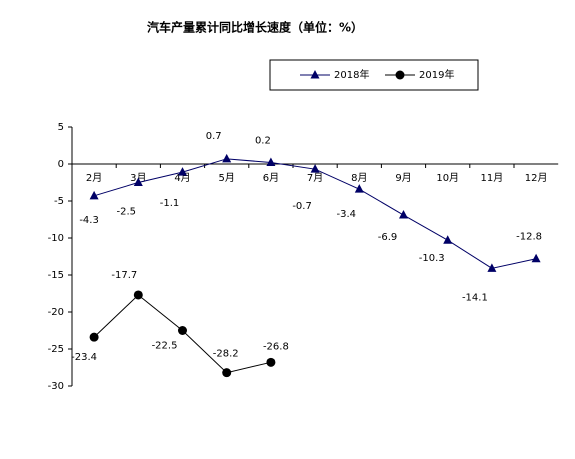 The width and height of the screenshot is (575, 459). I want to click on data-label: -10.3, so click(432, 258).